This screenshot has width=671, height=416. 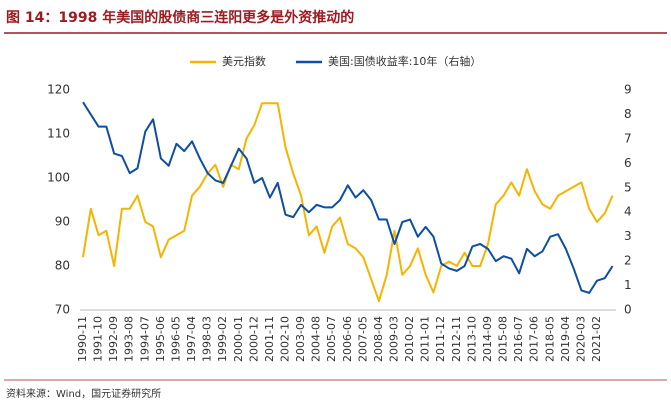 I want to click on y2-tick-label: 8, so click(x=628, y=114).